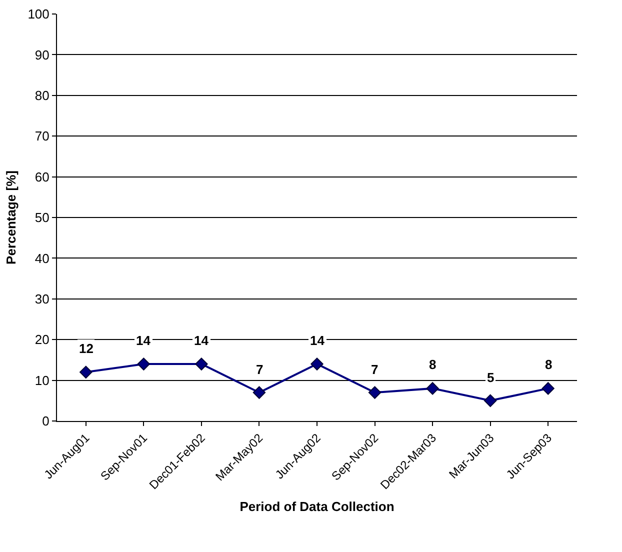  What do you see at coordinates (42, 218) in the screenshot?
I see `y-tick-label: 50` at bounding box center [42, 218].